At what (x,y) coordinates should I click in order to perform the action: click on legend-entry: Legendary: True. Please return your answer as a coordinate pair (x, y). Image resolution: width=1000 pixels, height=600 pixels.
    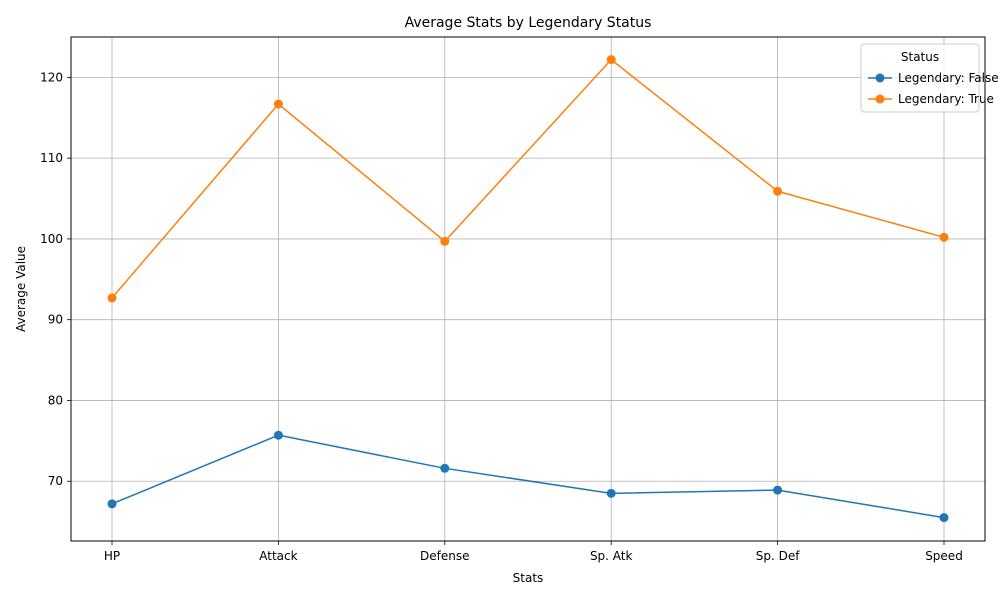
    Looking at the image, I should click on (946, 99).